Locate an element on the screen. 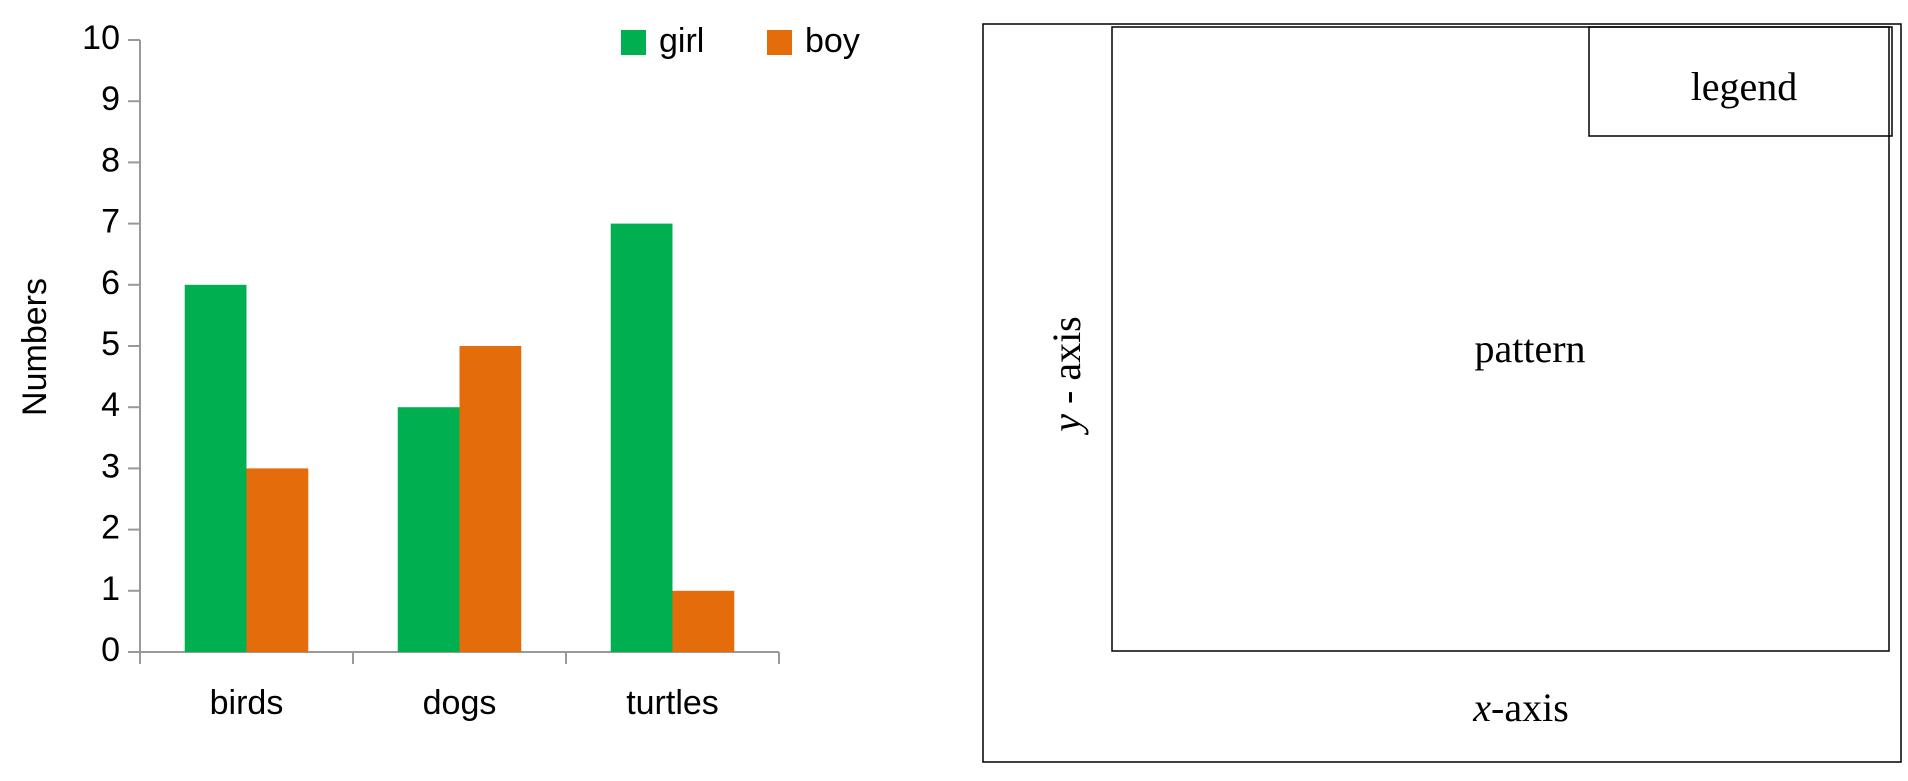 The image size is (1908, 781). x-tick-label: turtles is located at coordinates (672, 703).